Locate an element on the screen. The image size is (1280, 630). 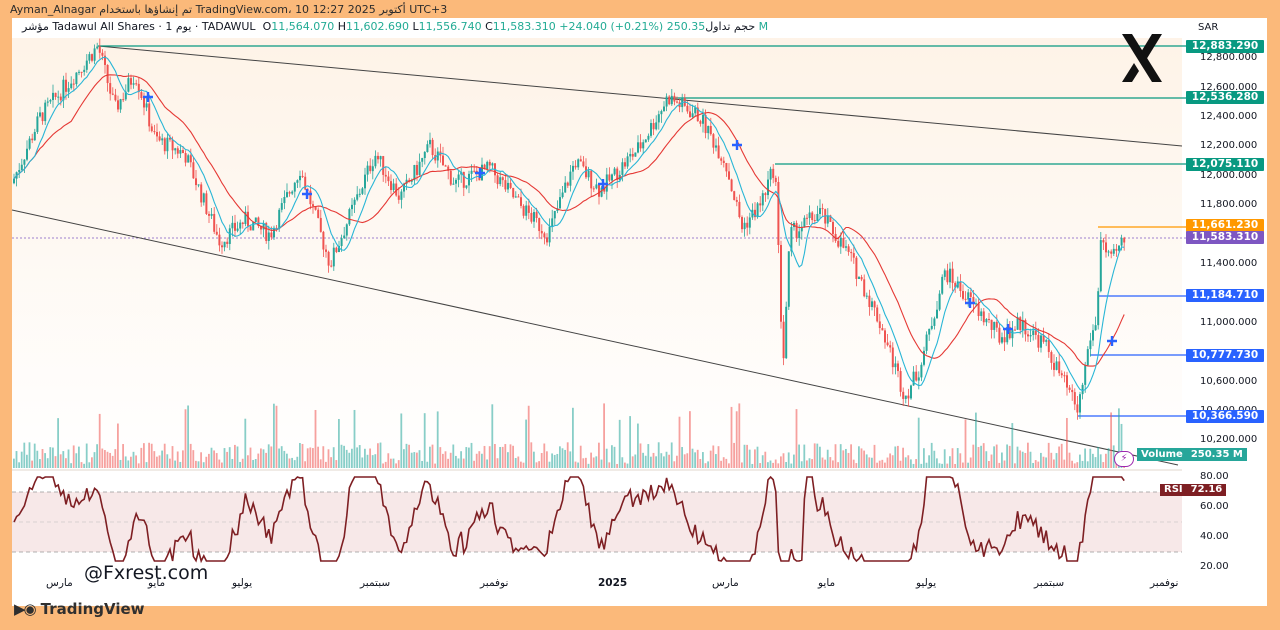
price-tag: 12,883.290 is located at coordinates (1225, 46).